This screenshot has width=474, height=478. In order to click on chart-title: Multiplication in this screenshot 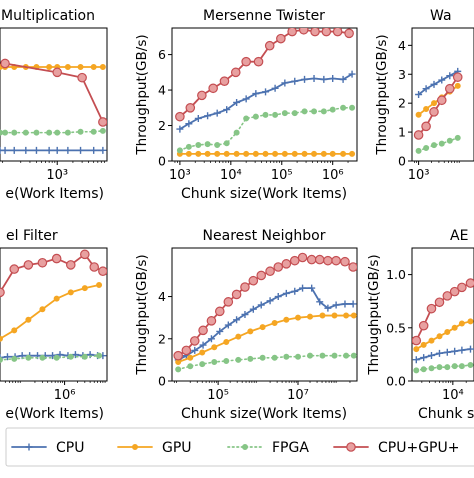, I will do `click(48, 16)`.